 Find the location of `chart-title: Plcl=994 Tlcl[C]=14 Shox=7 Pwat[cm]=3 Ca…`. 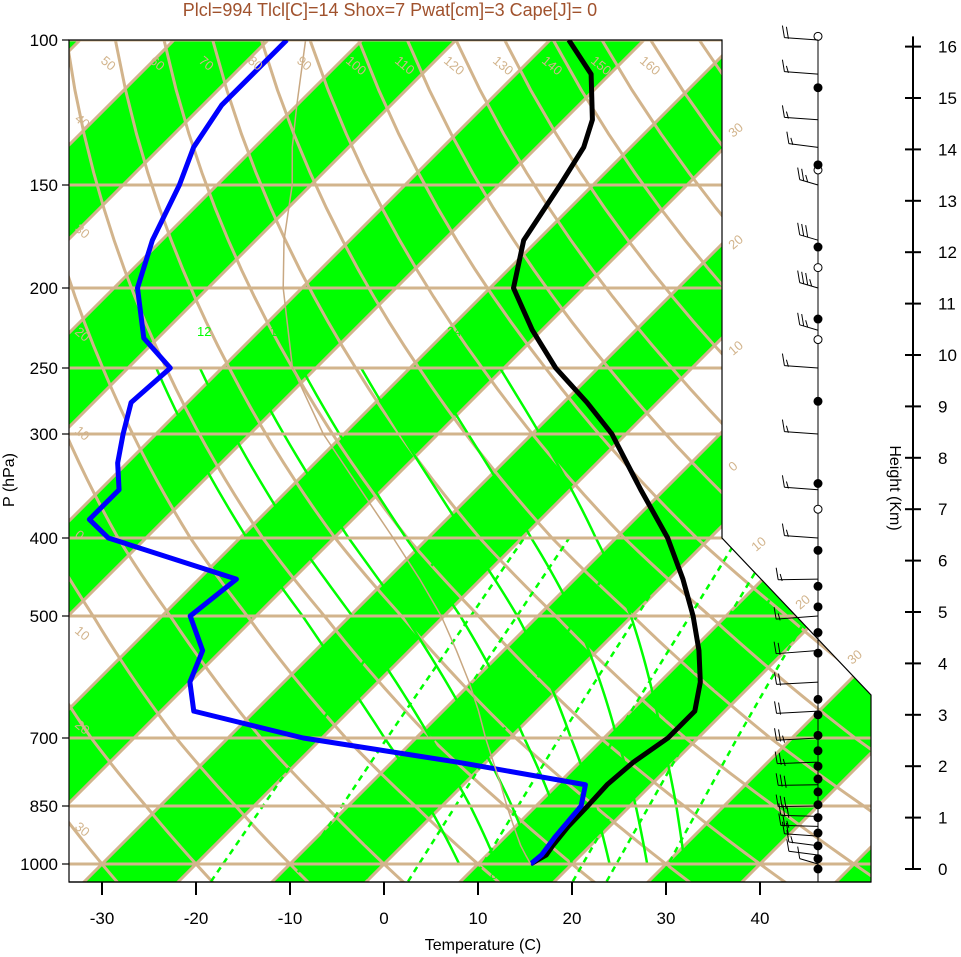

chart-title: Plcl=994 Tlcl[C]=14 Shox=7 Pwat[cm]=3 Ca… is located at coordinates (390, 10).